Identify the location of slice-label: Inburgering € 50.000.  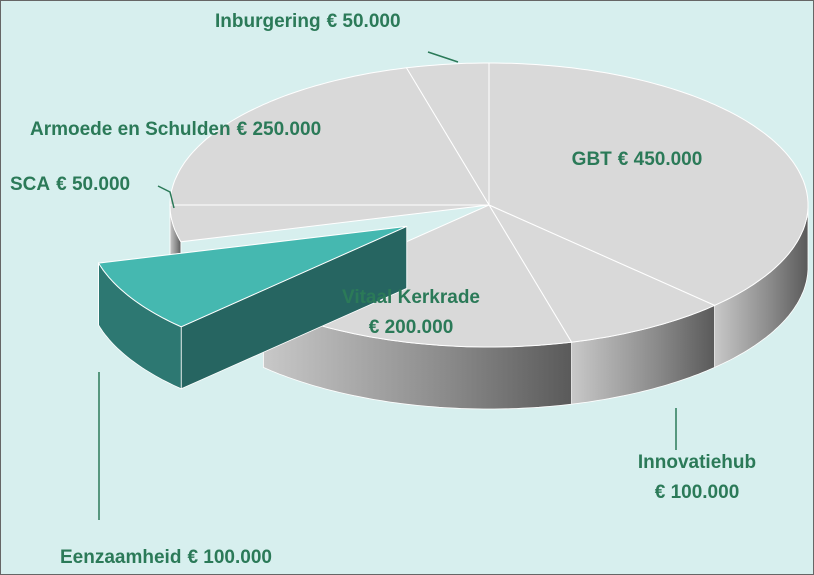
(308, 21).